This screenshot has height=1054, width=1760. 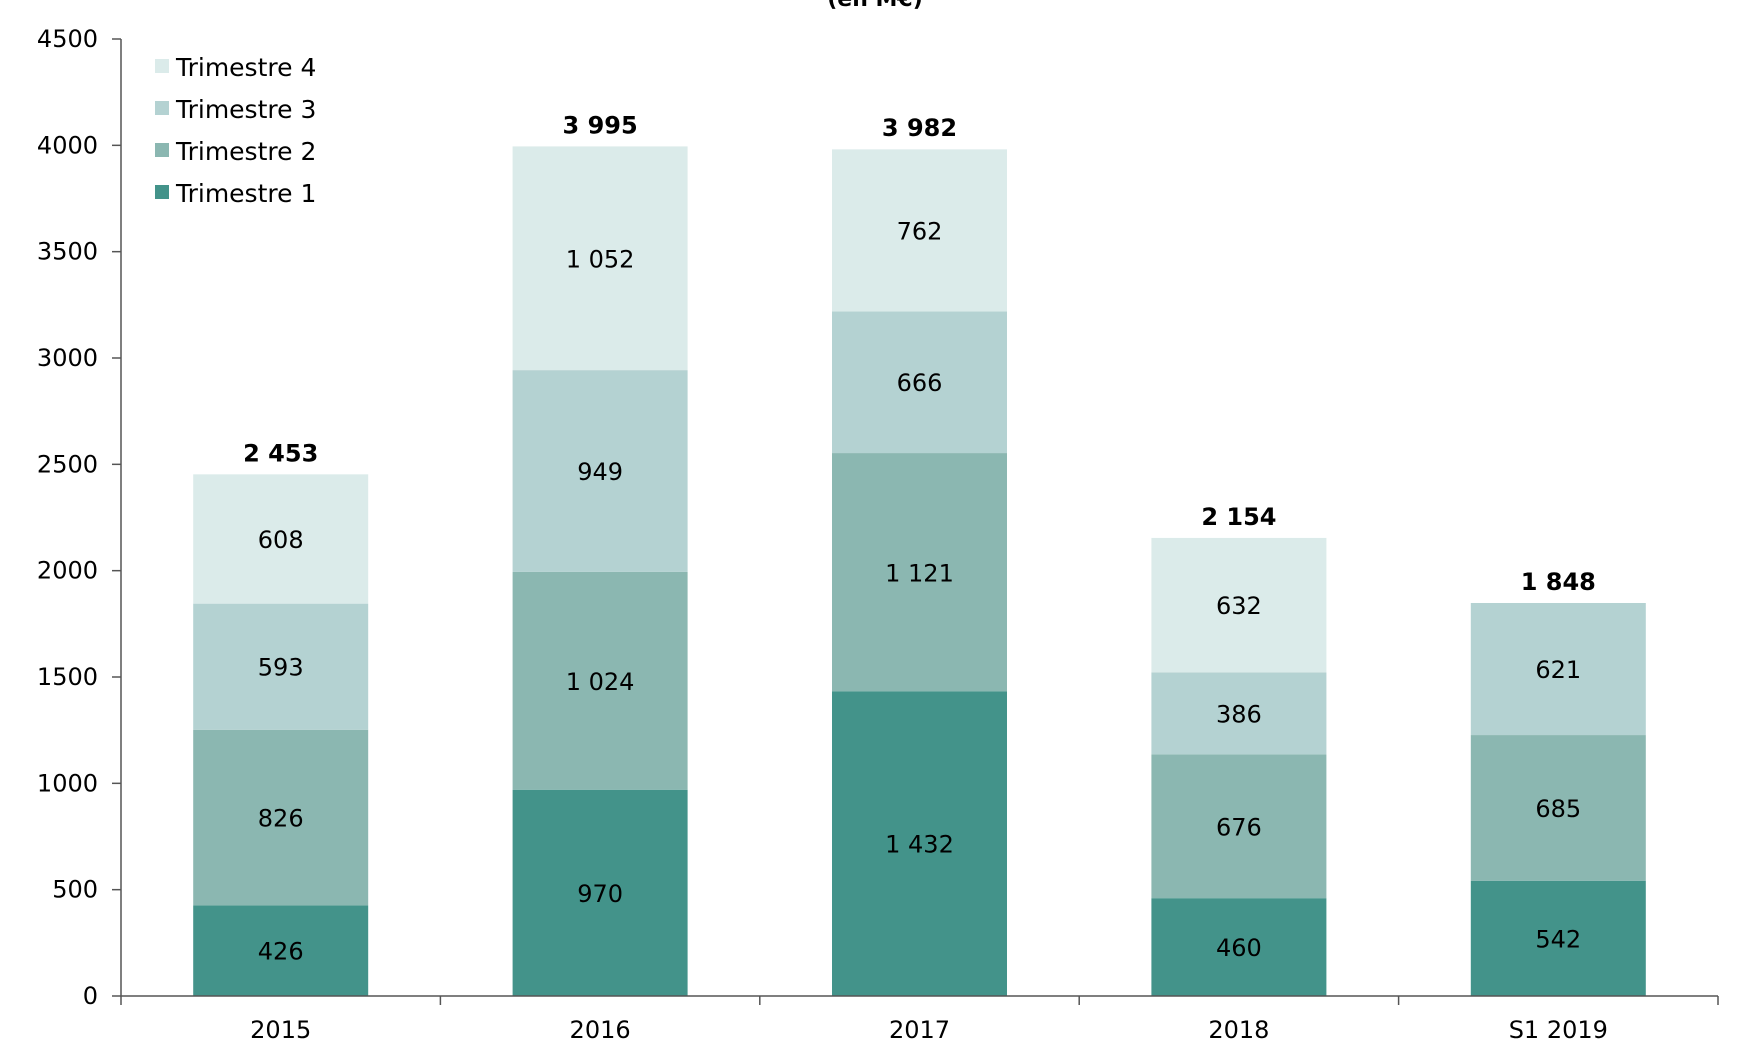 I want to click on data-label: 666, so click(x=920, y=383).